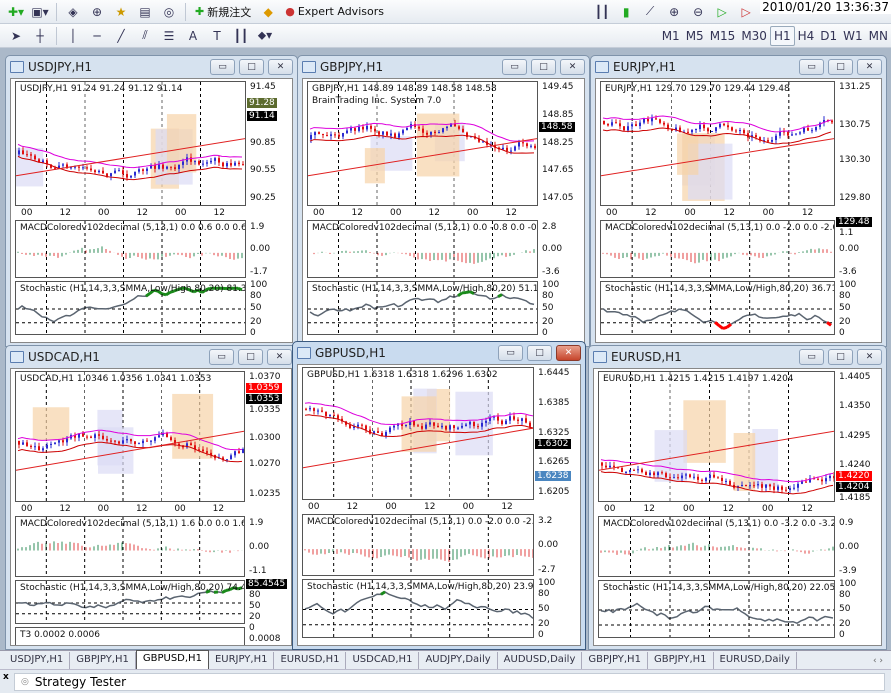  What do you see at coordinates (694, 35) in the screenshot?
I see `timeframe-m5: M5` at bounding box center [694, 35].